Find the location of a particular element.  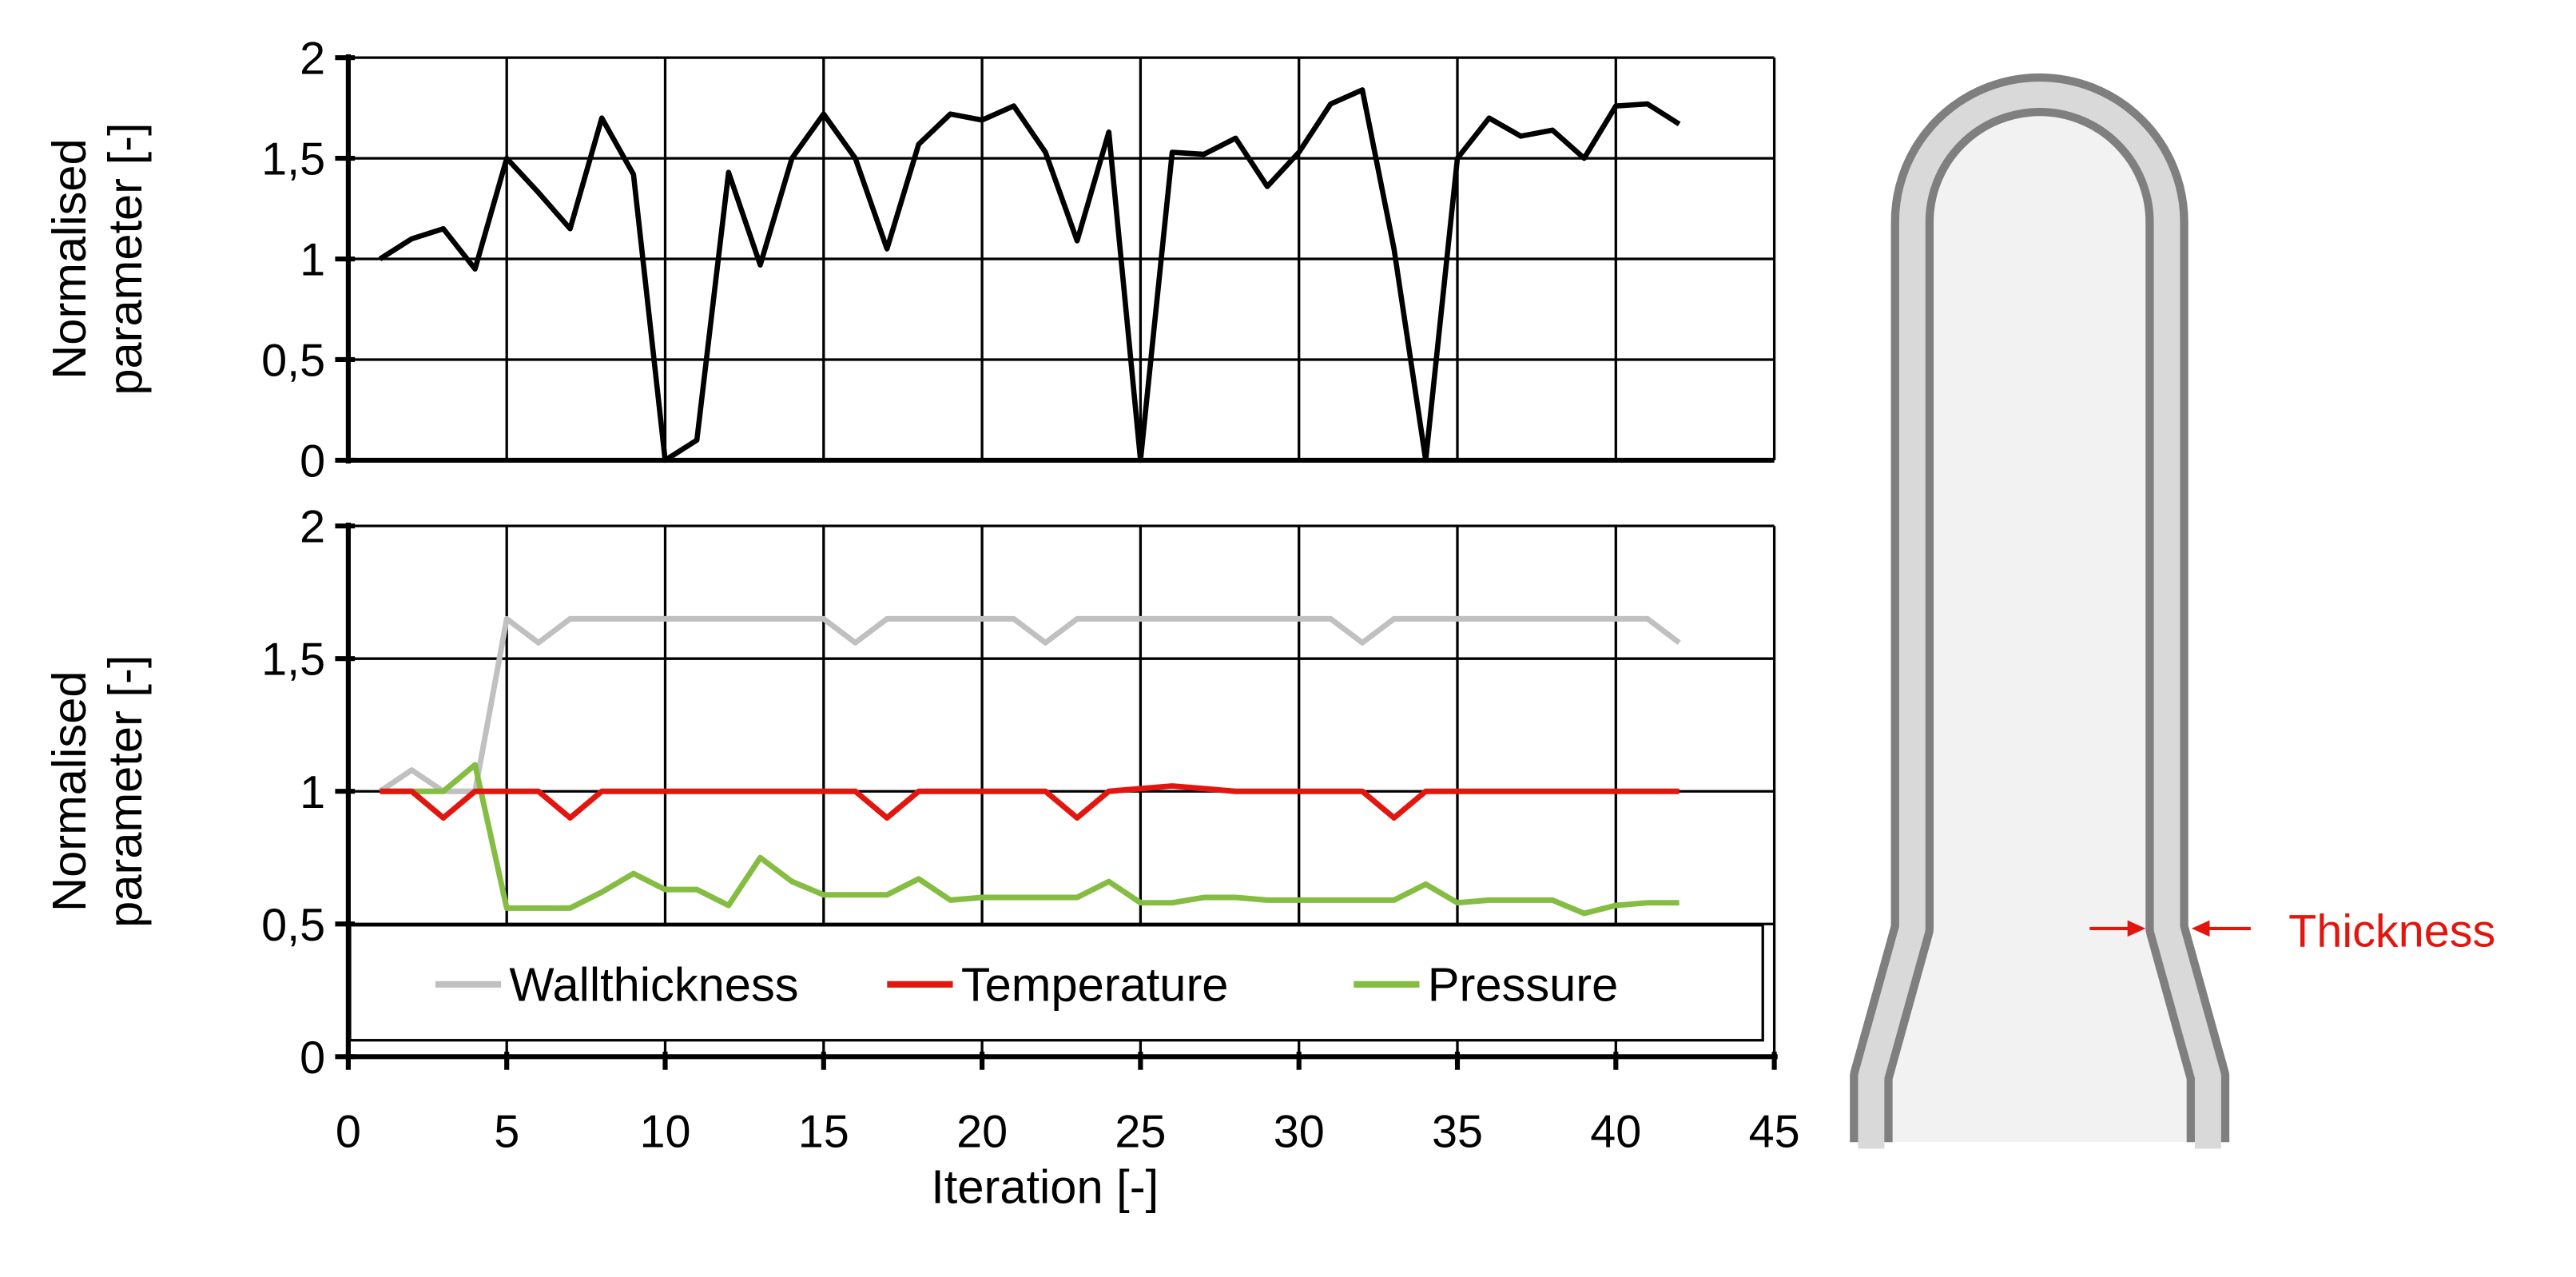

thickness-label: Thickness is located at coordinates (2391, 931).